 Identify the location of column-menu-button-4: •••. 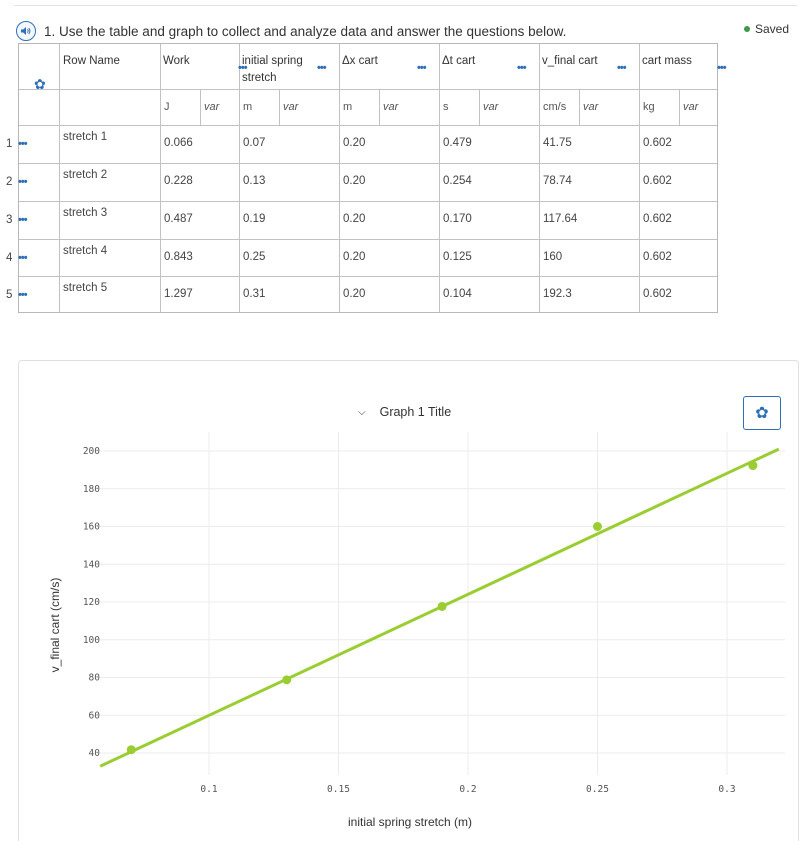
(522, 68).